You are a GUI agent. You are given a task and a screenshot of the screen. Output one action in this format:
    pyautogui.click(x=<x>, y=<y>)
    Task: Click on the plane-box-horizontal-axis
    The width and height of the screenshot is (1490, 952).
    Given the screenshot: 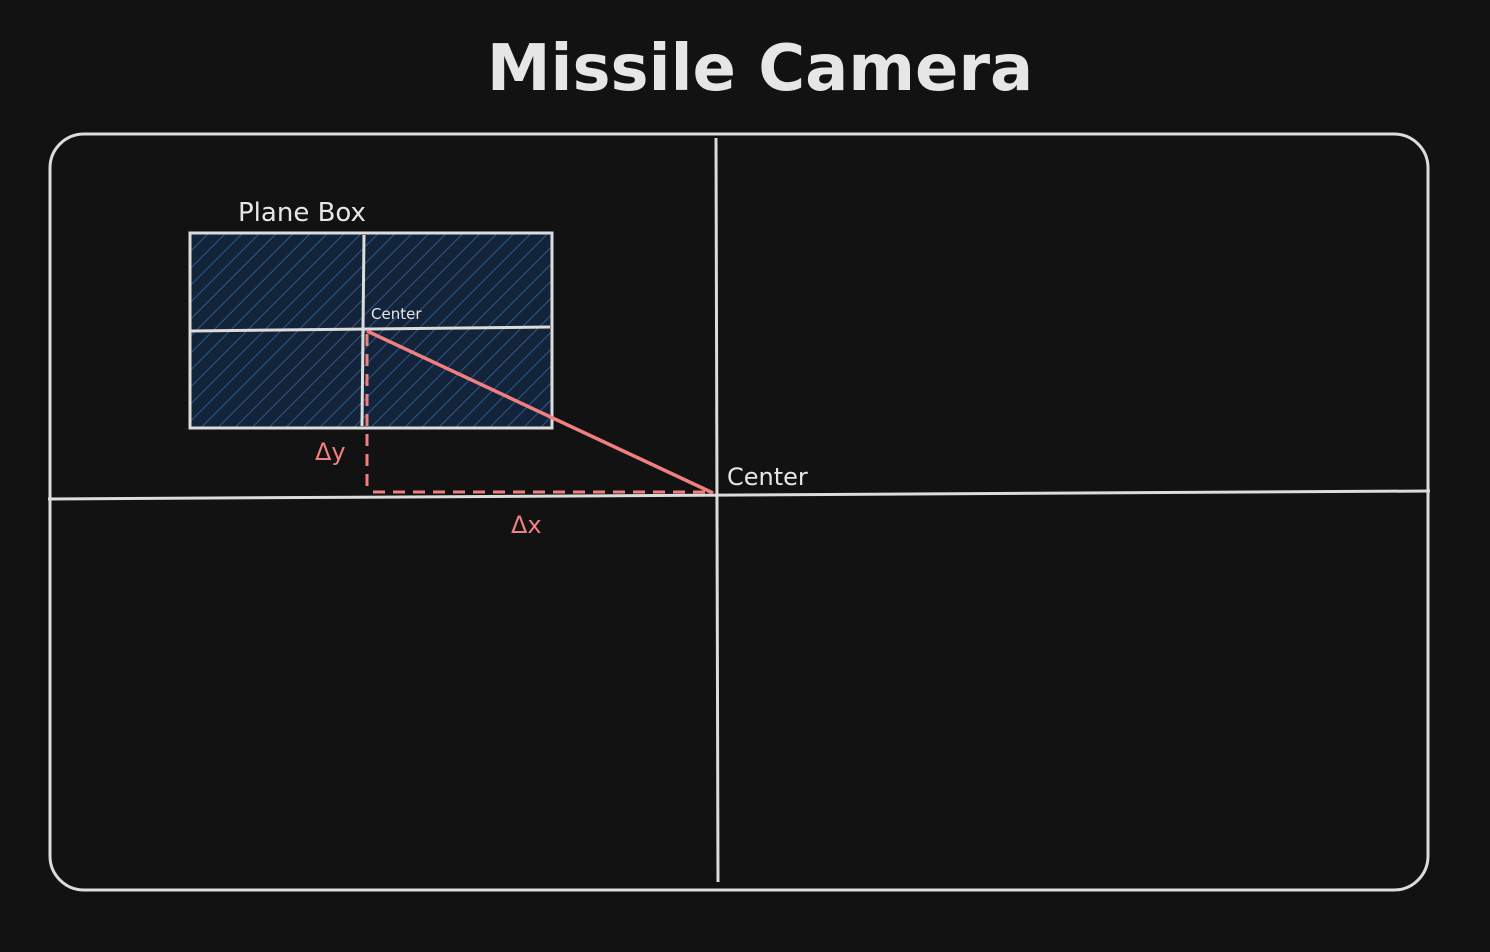 What is the action you would take?
    pyautogui.click(x=370, y=329)
    